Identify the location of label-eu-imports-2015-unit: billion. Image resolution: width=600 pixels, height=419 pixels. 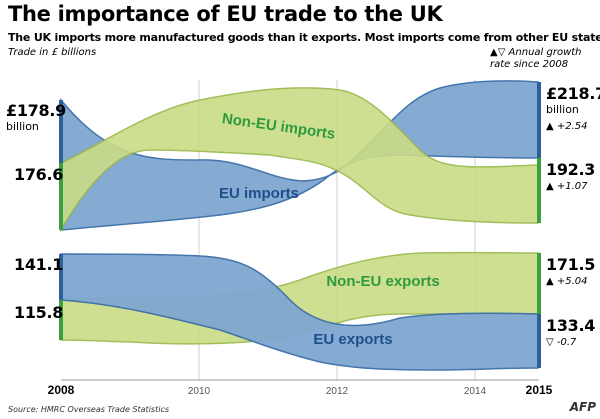
(562, 109).